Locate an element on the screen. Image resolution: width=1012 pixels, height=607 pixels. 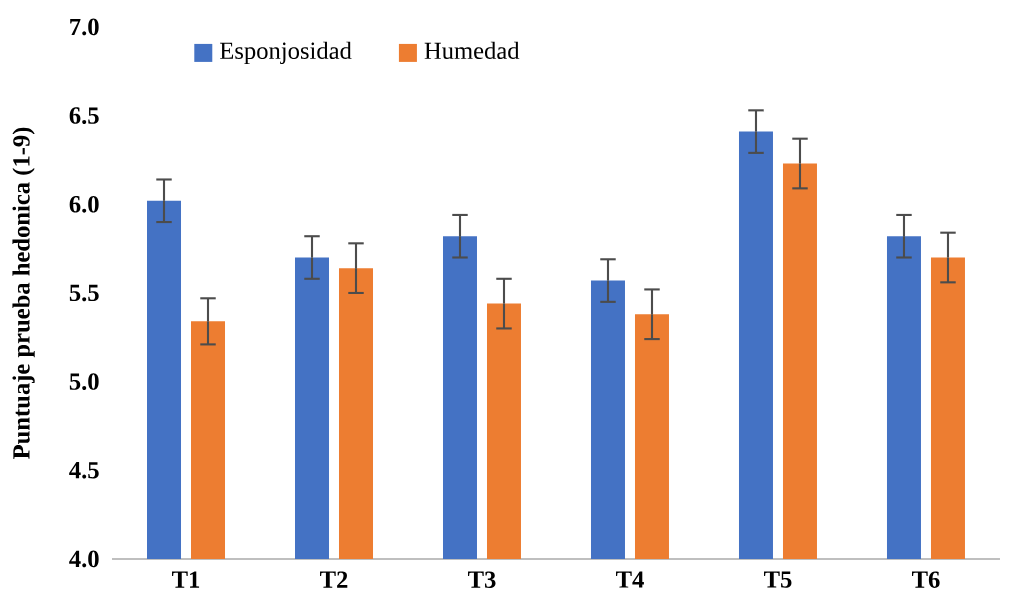
y-tick-label: 4.0 is located at coordinates (84, 559).